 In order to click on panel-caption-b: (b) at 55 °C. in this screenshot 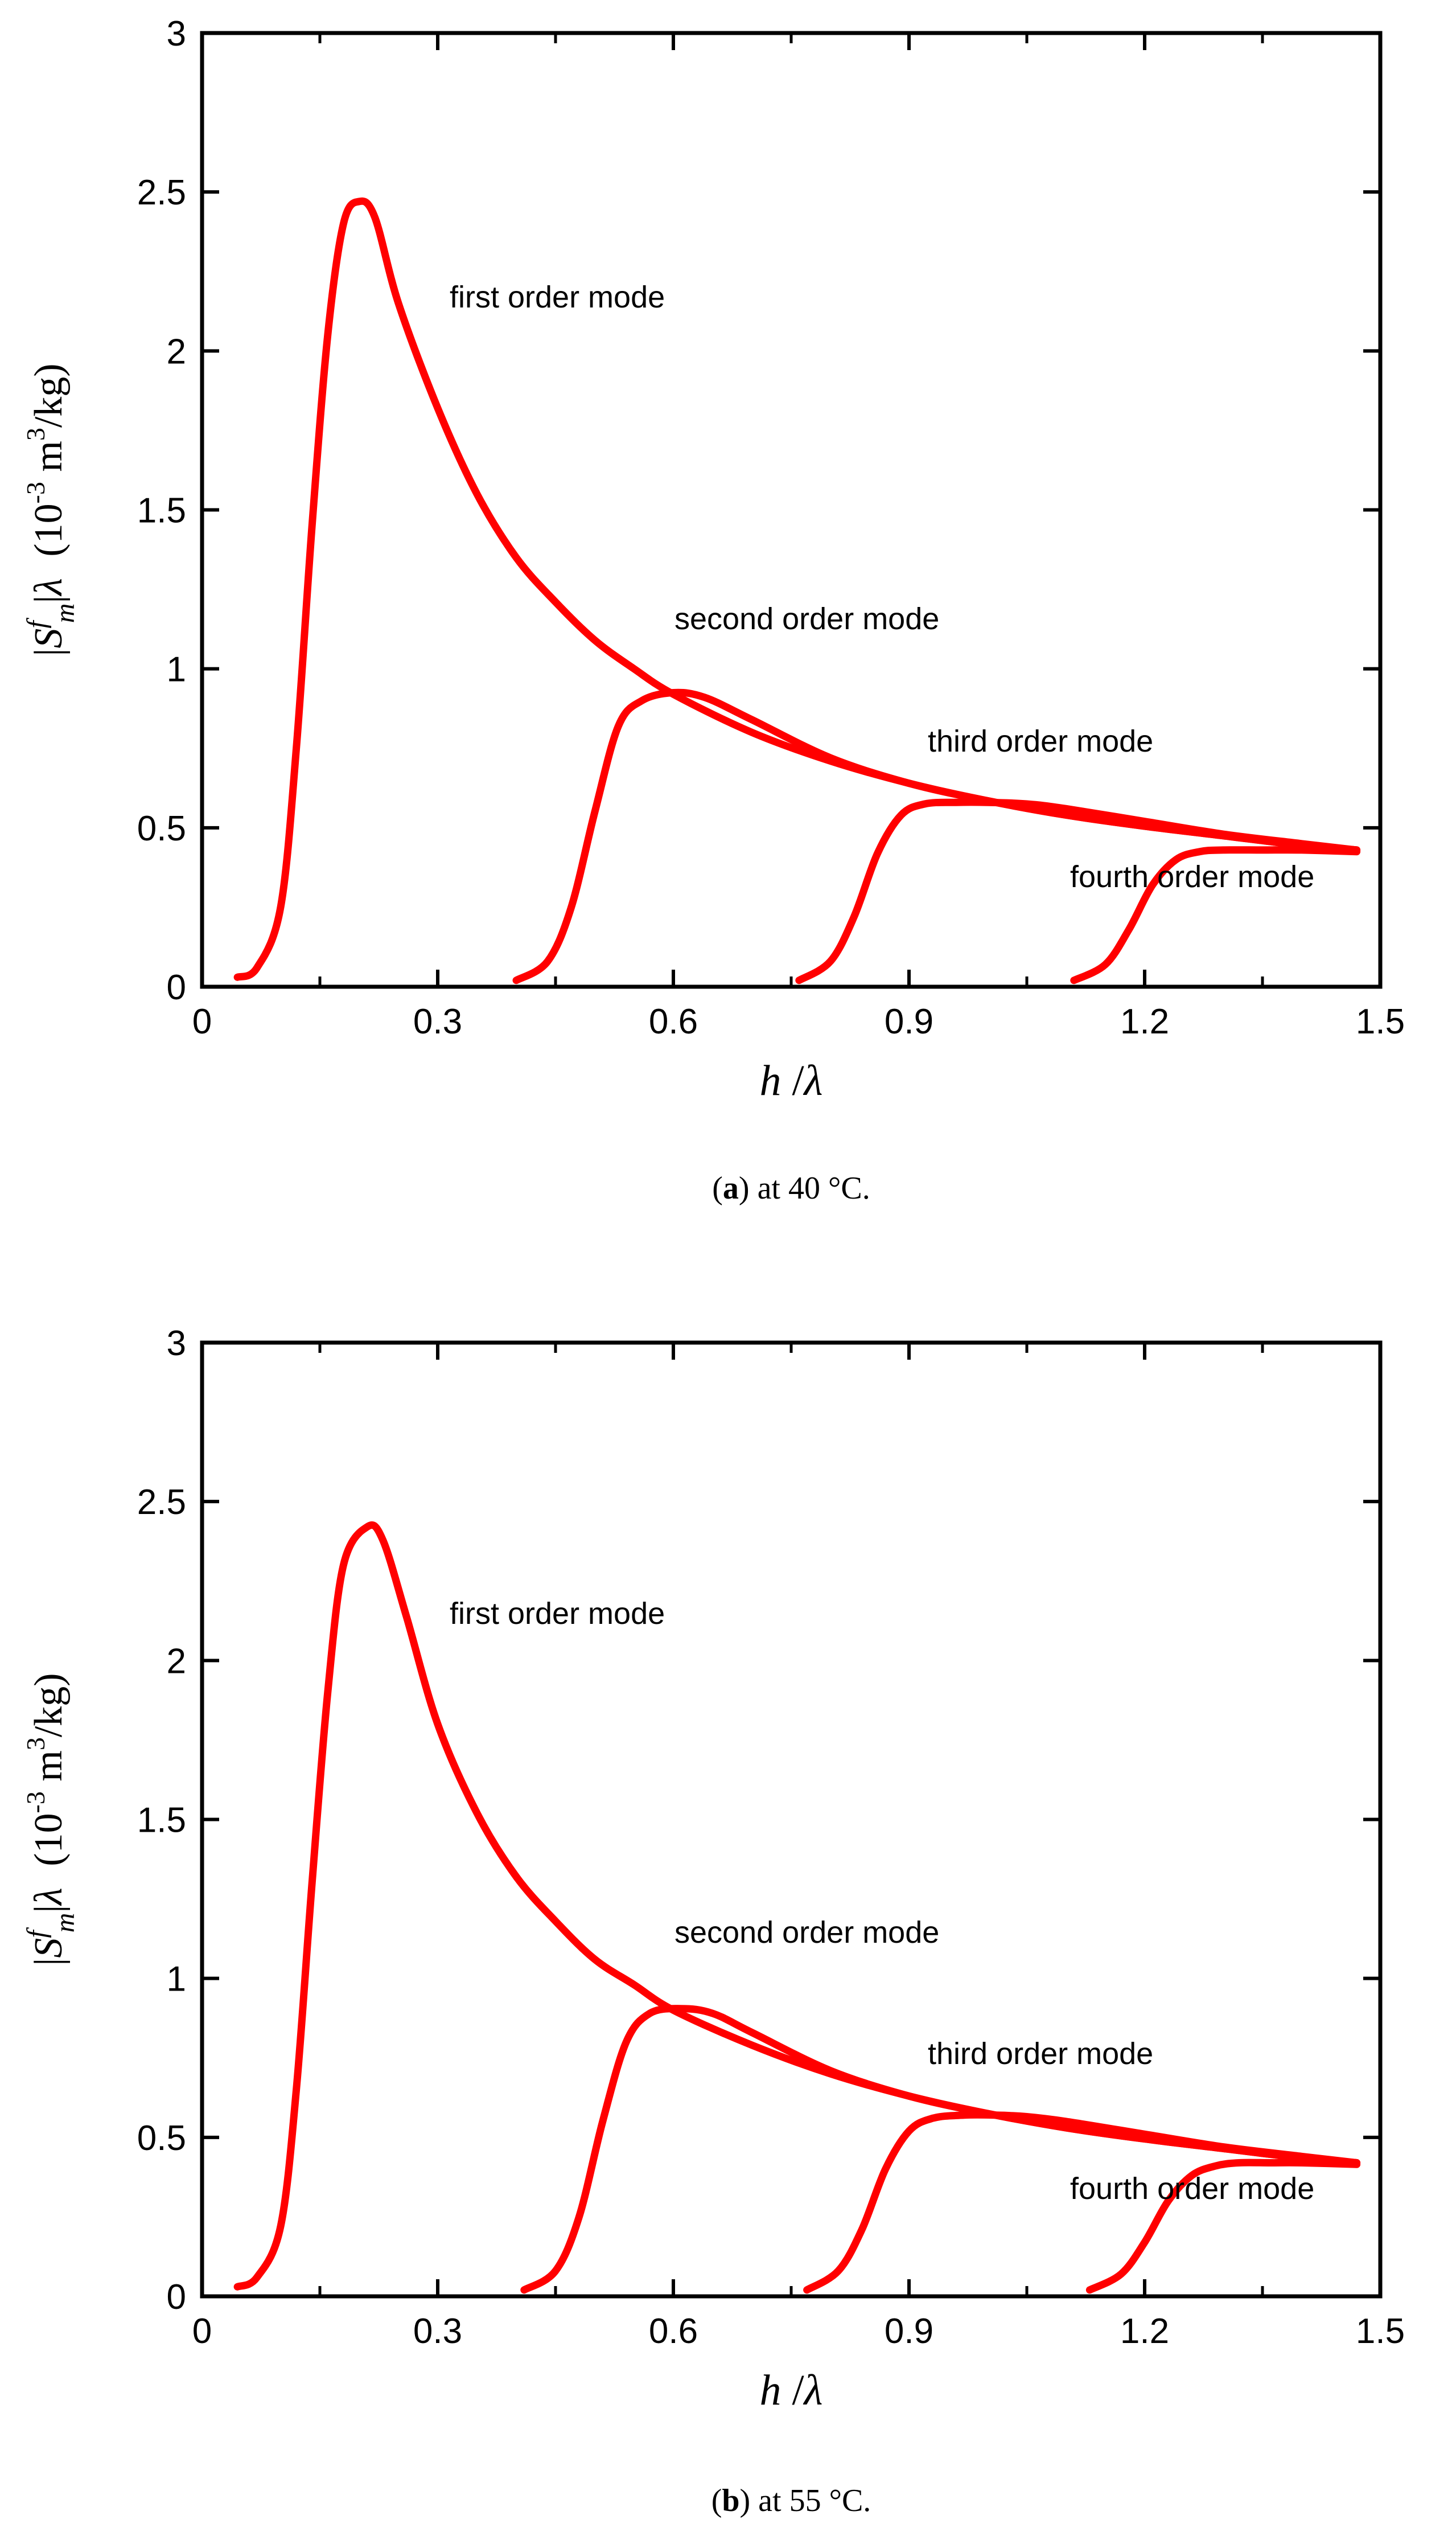, I will do `click(791, 2500)`.